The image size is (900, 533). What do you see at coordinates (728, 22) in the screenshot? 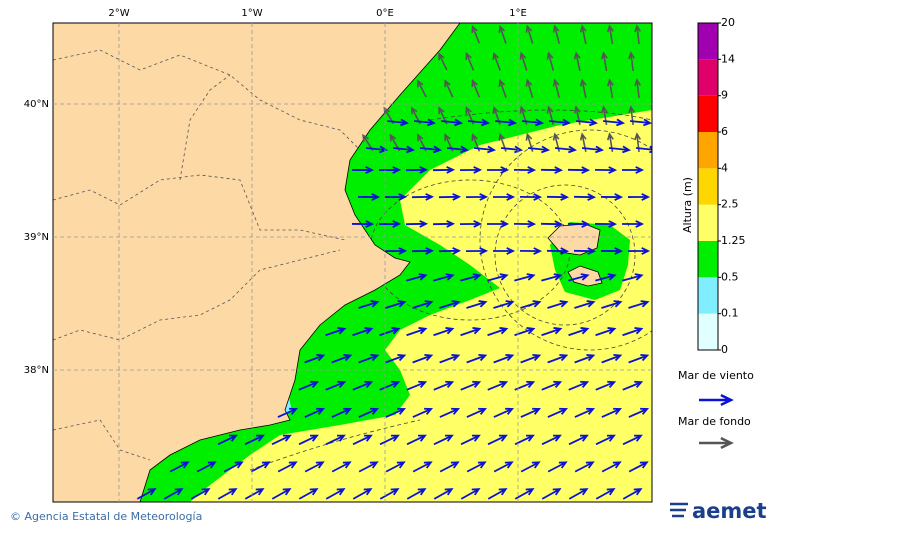
I see `colorbar-label: 20` at bounding box center [728, 22].